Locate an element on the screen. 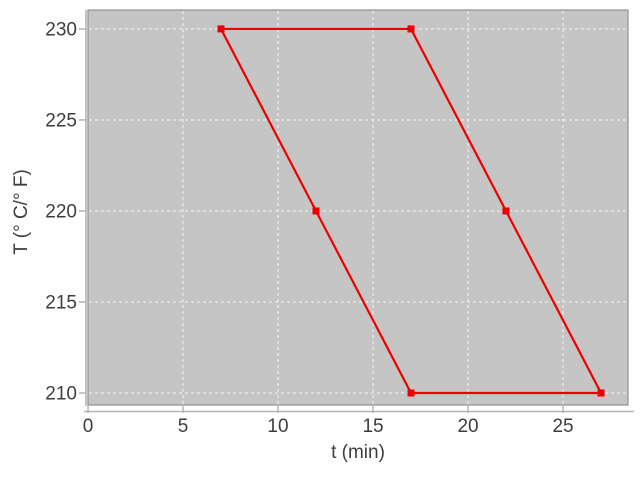 This screenshot has width=640, height=480. y-tick-label: 215 is located at coordinates (61, 302).